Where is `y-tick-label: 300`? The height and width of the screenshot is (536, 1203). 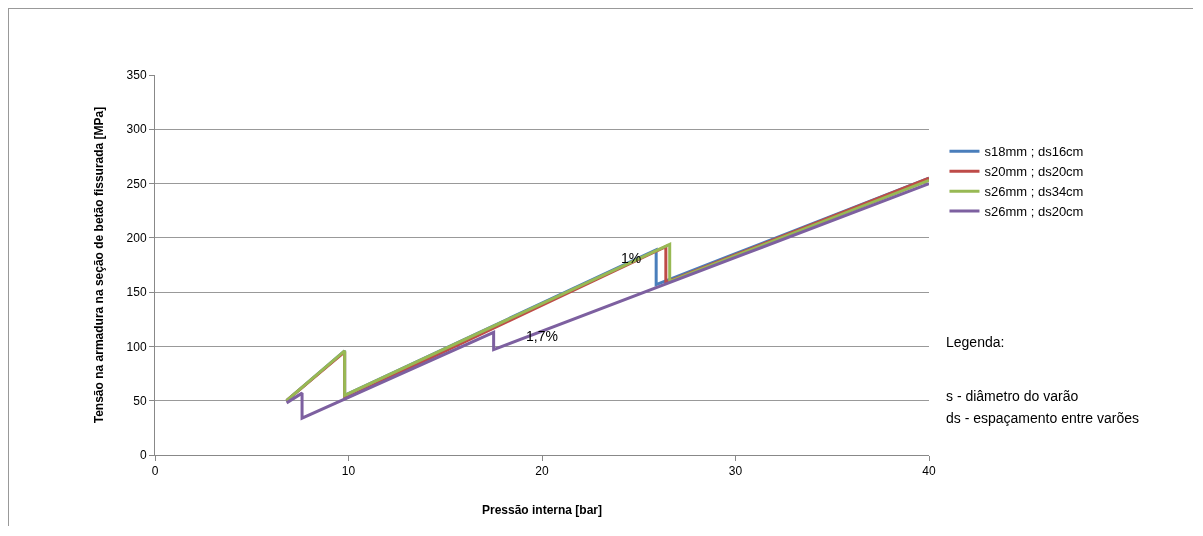 y-tick-label: 300 is located at coordinates (136, 129).